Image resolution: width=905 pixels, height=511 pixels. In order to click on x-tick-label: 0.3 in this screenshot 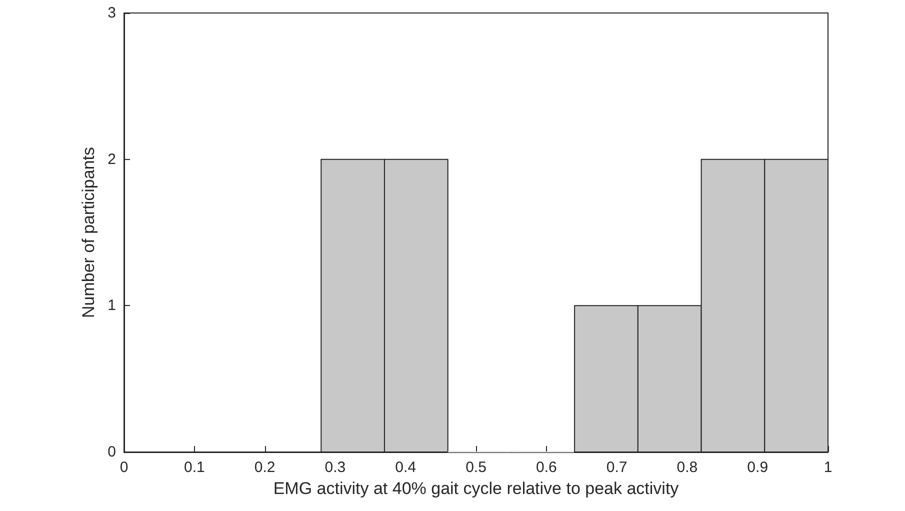, I will do `click(335, 467)`.